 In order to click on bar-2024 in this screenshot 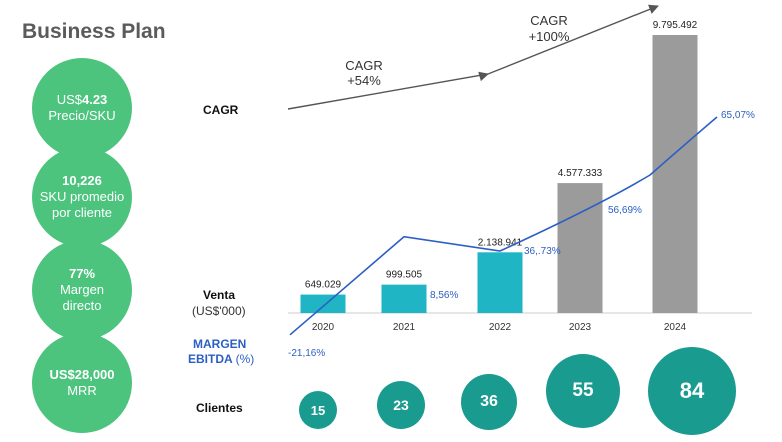, I will do `click(675, 174)`.